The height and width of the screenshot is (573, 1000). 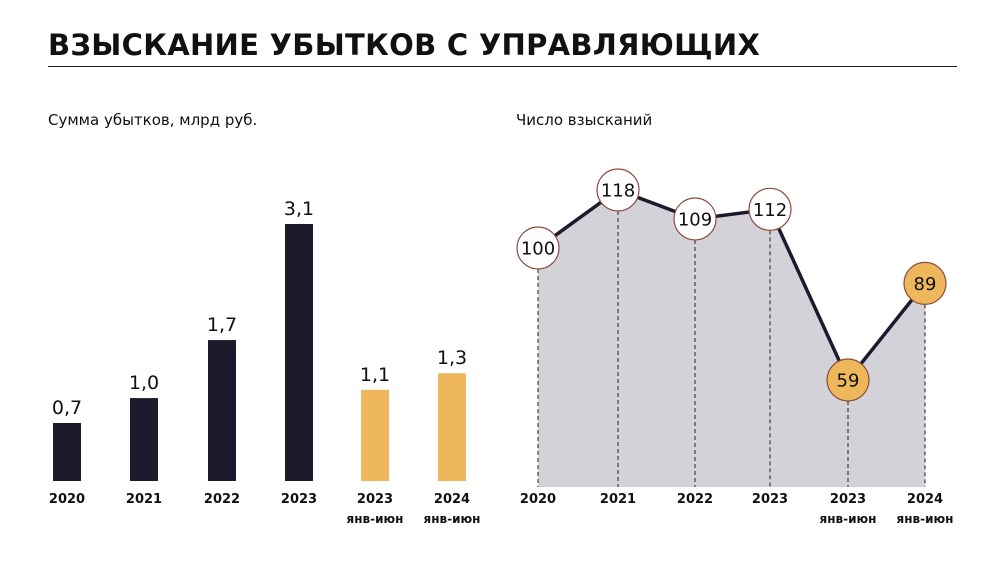 I want to click on point-value-label: 118, so click(x=618, y=191).